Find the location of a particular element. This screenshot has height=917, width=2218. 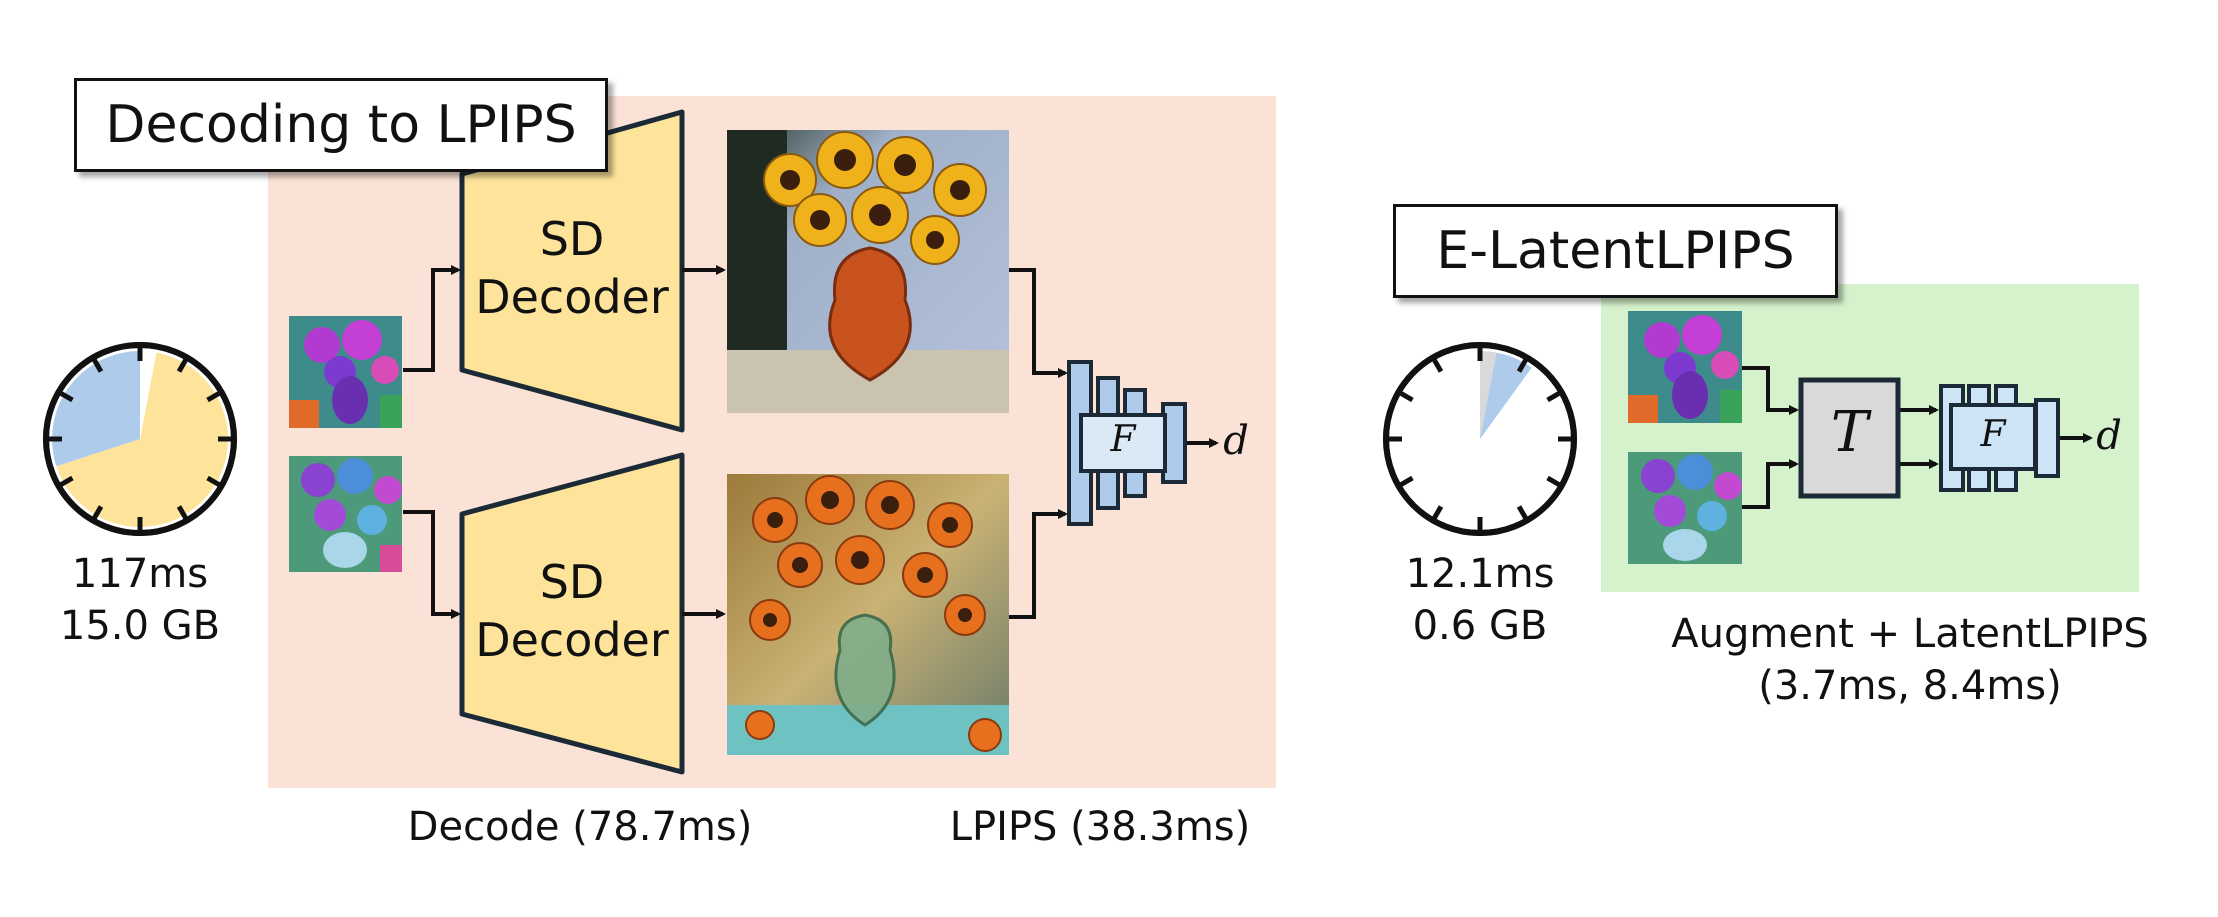

left-lpips-network is located at coordinates (1127, 443).